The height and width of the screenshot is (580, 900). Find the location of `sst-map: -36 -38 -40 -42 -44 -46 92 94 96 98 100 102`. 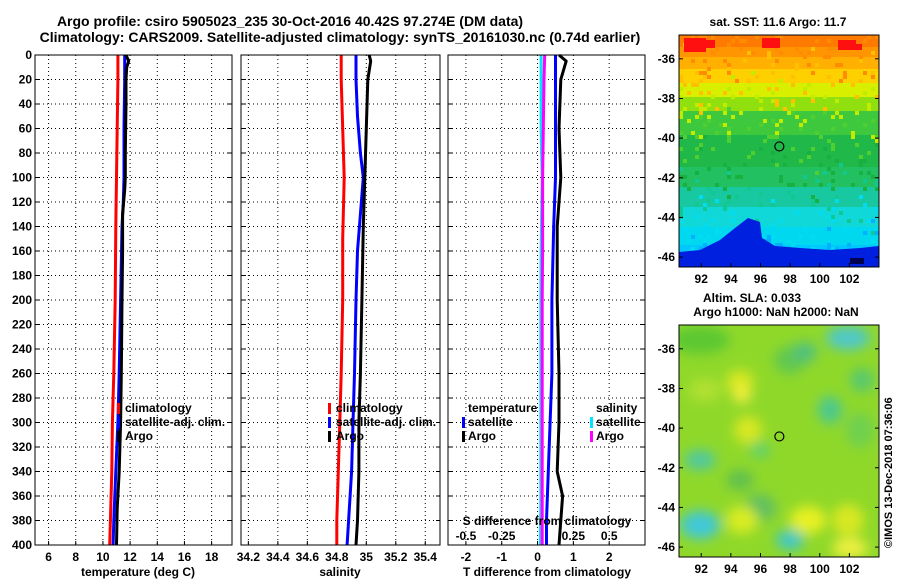

sst-map: -36 -38 -40 -42 -44 -46 92 94 96 98 100 102 is located at coordinates (769, 160).